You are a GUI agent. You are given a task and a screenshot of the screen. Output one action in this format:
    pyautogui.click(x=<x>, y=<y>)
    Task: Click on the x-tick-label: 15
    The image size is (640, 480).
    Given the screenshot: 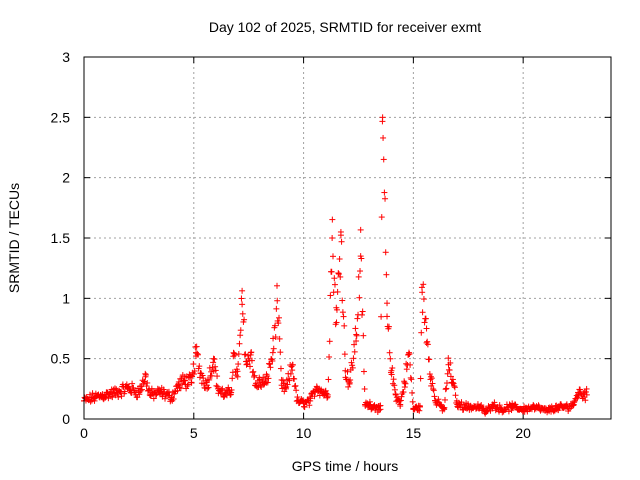 What is the action you would take?
    pyautogui.click(x=414, y=433)
    